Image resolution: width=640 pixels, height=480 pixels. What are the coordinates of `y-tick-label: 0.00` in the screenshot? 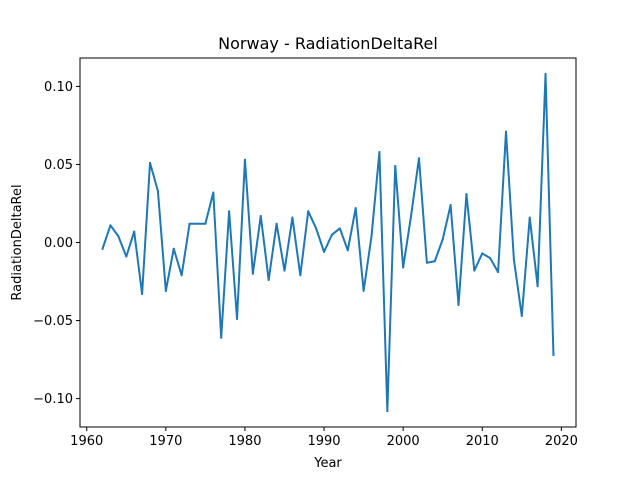 It's located at (58, 243).